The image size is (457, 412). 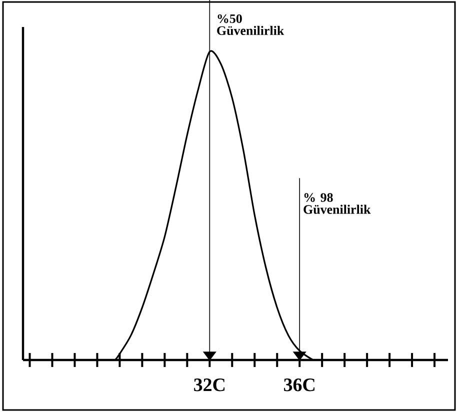 What do you see at coordinates (299, 385) in the screenshot?
I see `x-tick-label: 36C` at bounding box center [299, 385].